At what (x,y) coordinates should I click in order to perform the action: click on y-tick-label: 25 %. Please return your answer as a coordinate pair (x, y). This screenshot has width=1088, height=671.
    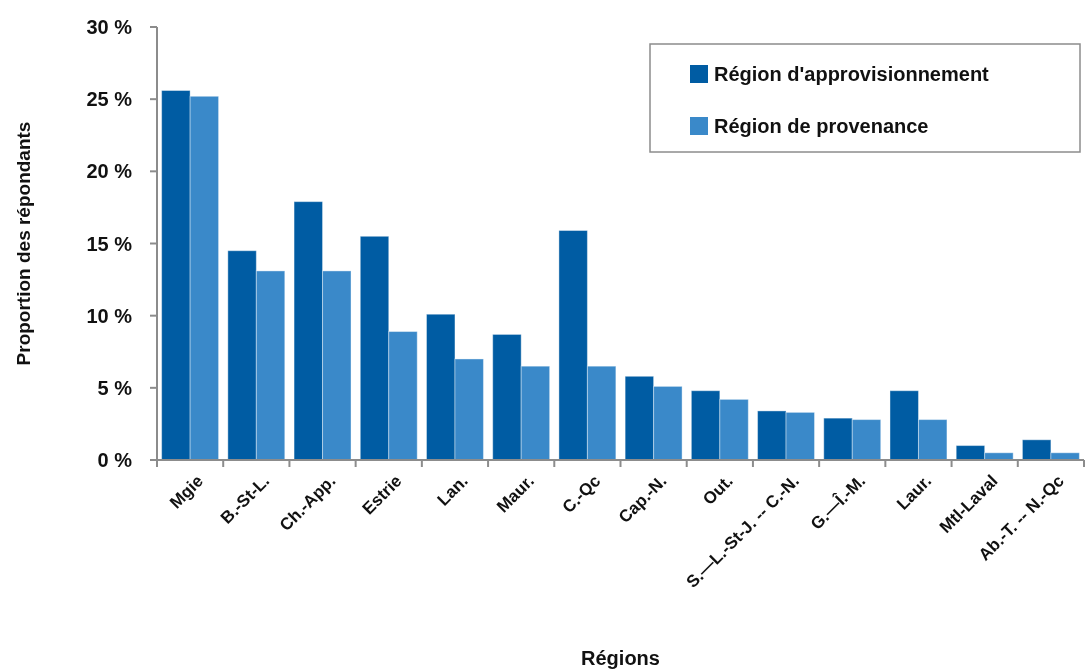
    Looking at the image, I should click on (109, 99).